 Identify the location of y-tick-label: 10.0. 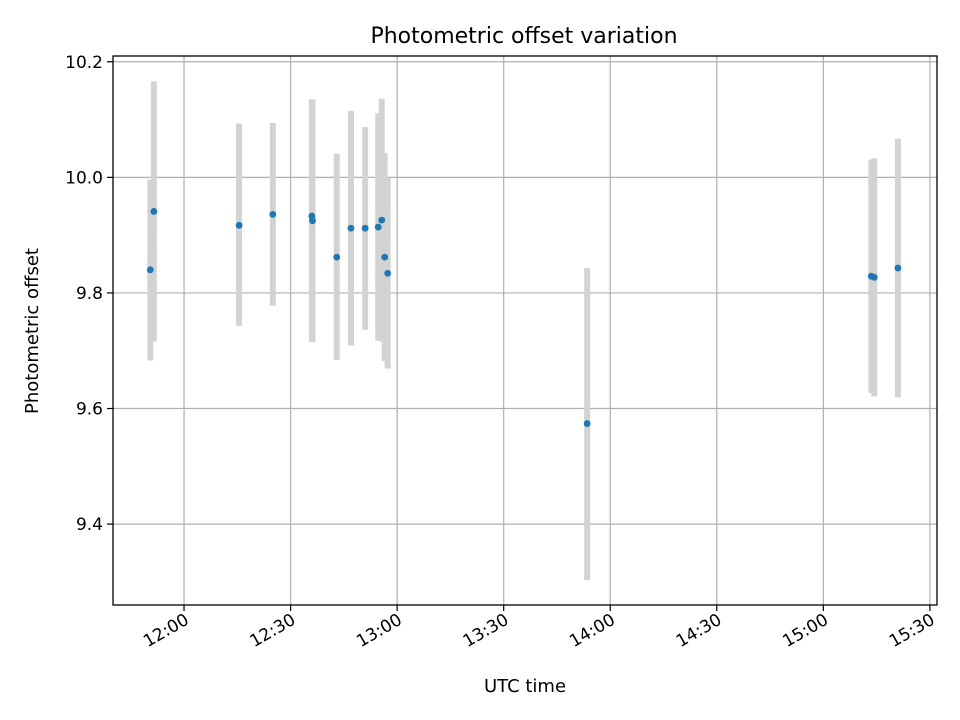
(84, 178).